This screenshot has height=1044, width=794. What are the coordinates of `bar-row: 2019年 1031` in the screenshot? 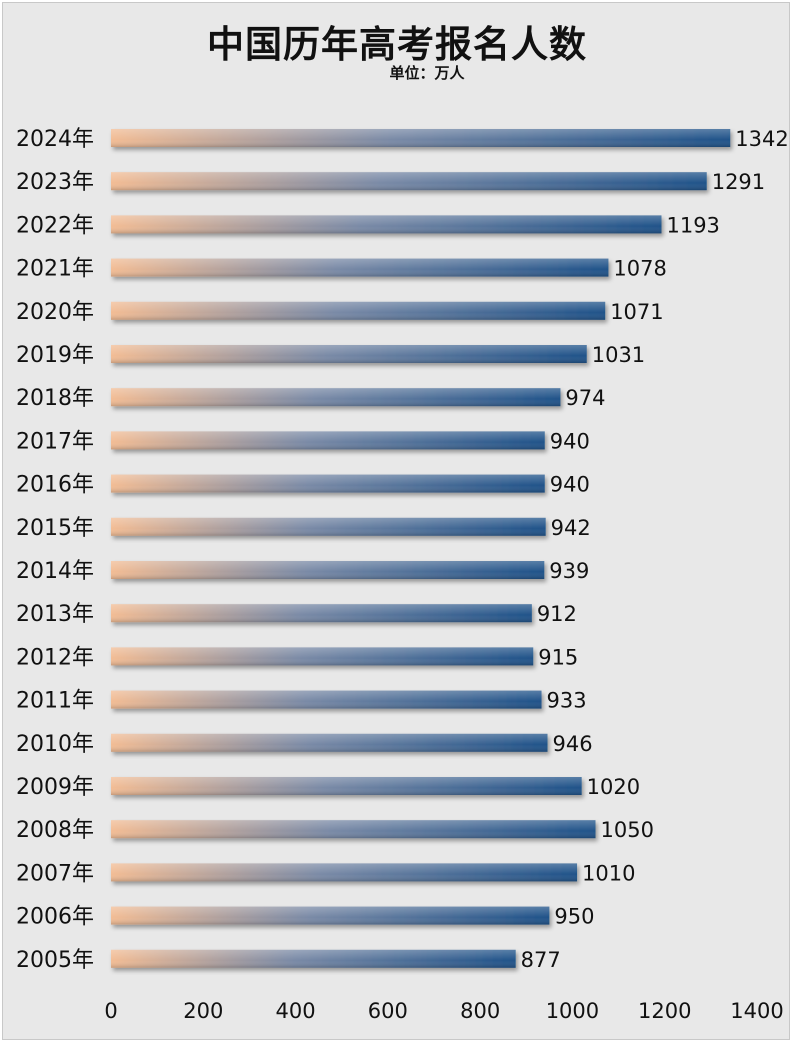 It's located at (330, 355).